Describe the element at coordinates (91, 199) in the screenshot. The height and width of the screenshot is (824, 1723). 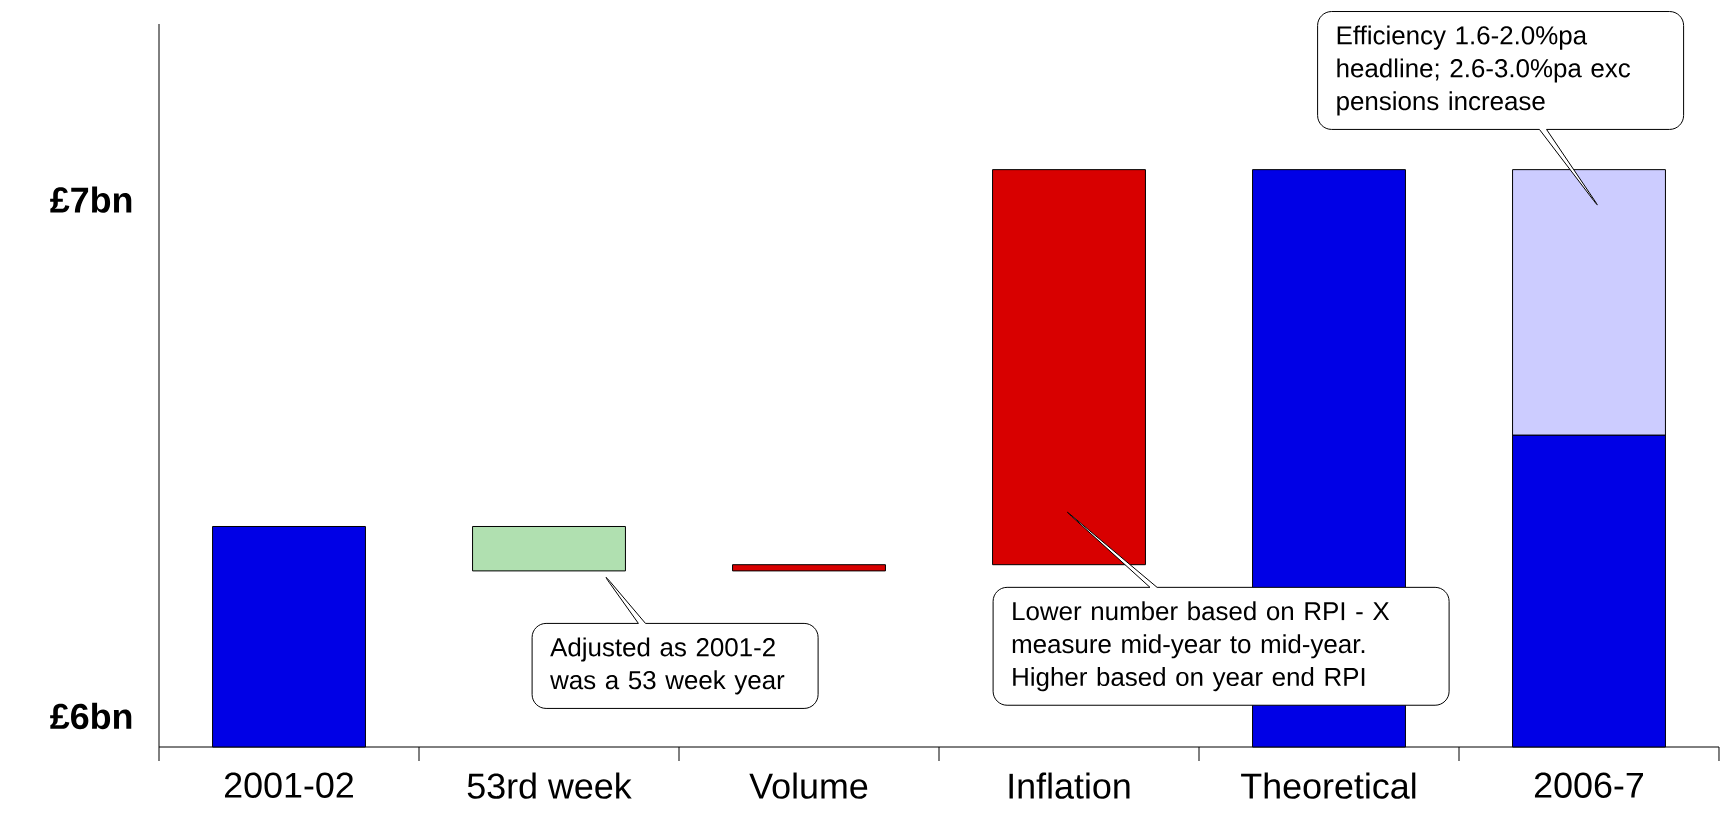
I see `y-tick-label: £7bn` at that location.